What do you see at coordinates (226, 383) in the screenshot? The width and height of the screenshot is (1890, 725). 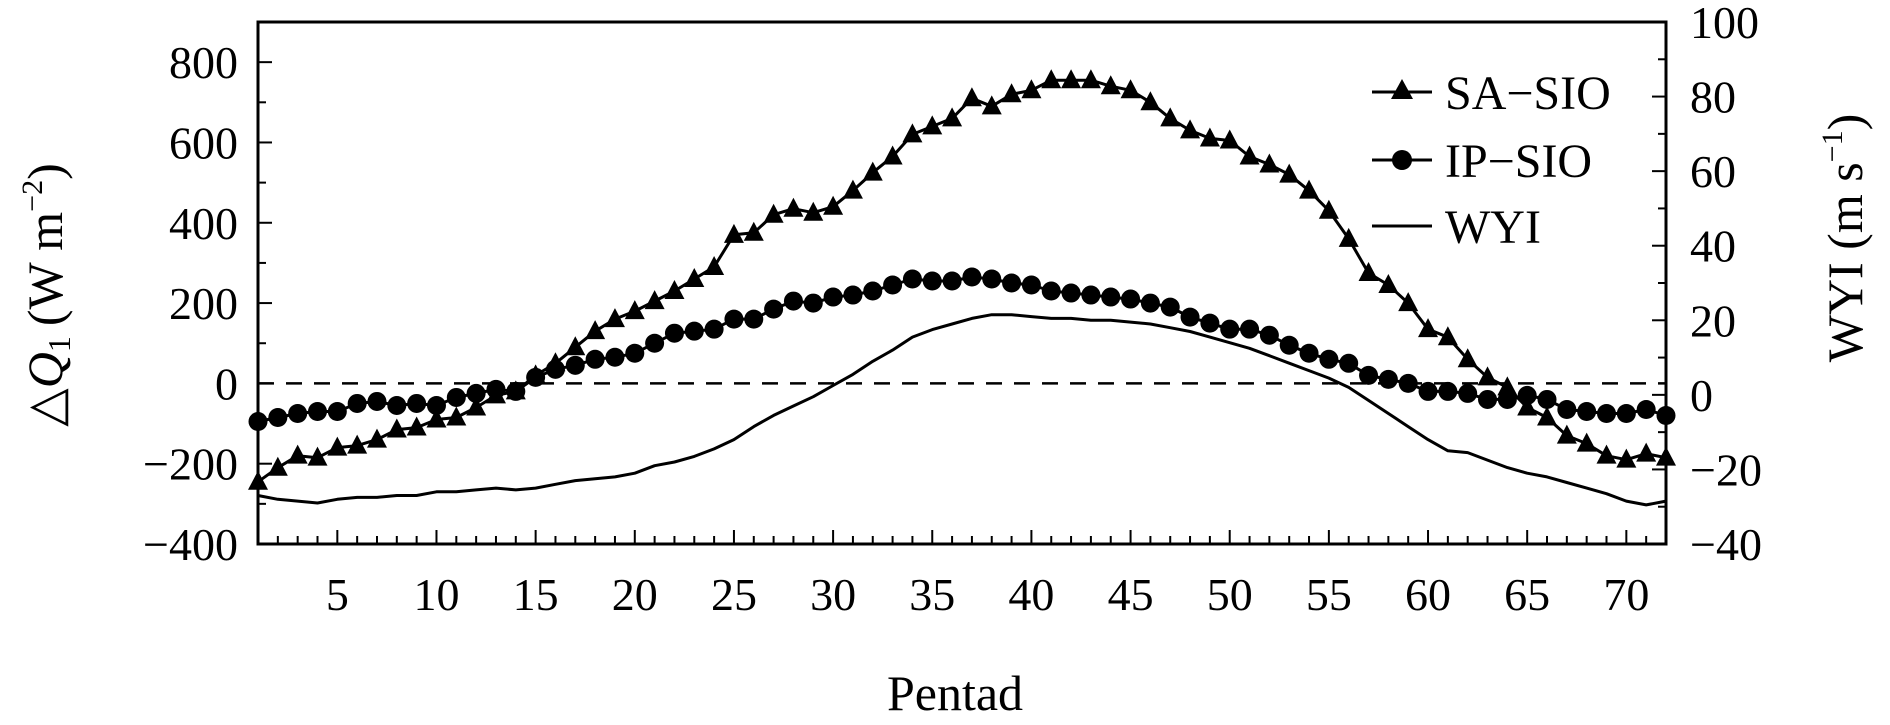 I see `y-left-tick-label: 0` at bounding box center [226, 383].